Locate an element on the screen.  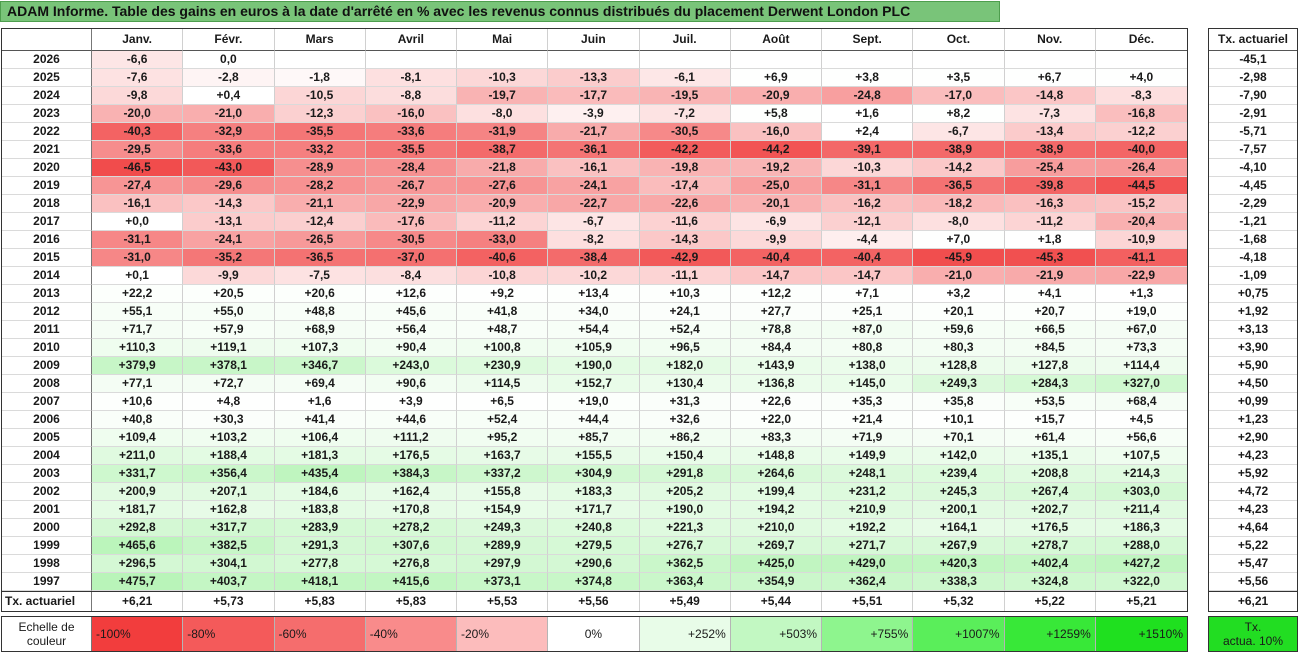
gain-cell: -39,8 is located at coordinates (1050, 186).